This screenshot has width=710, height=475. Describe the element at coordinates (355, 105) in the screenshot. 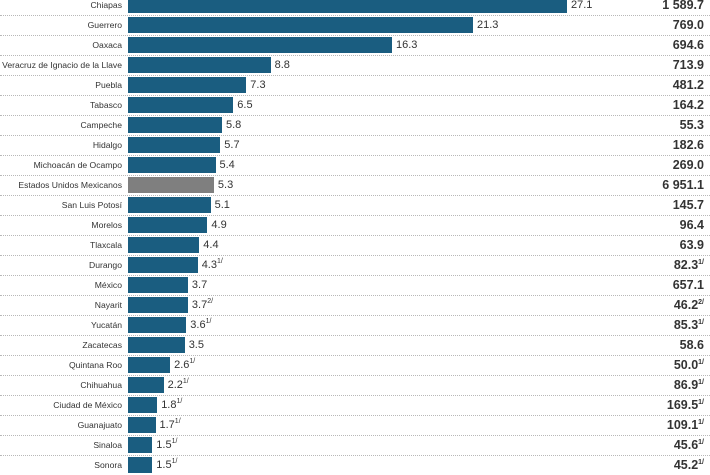

I see `chart-row: Tabasco 6.5 164.2` at that location.